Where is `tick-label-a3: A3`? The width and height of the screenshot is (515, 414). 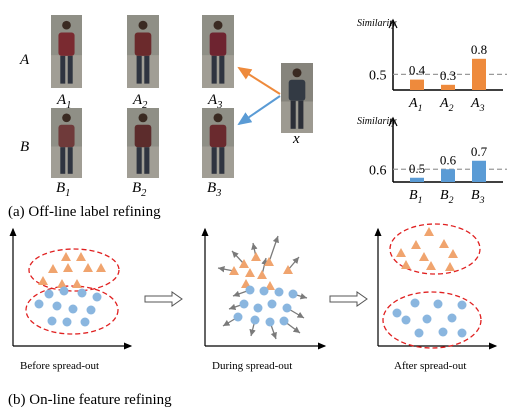
tick-label-a3: A3 is located at coordinates (477, 105).